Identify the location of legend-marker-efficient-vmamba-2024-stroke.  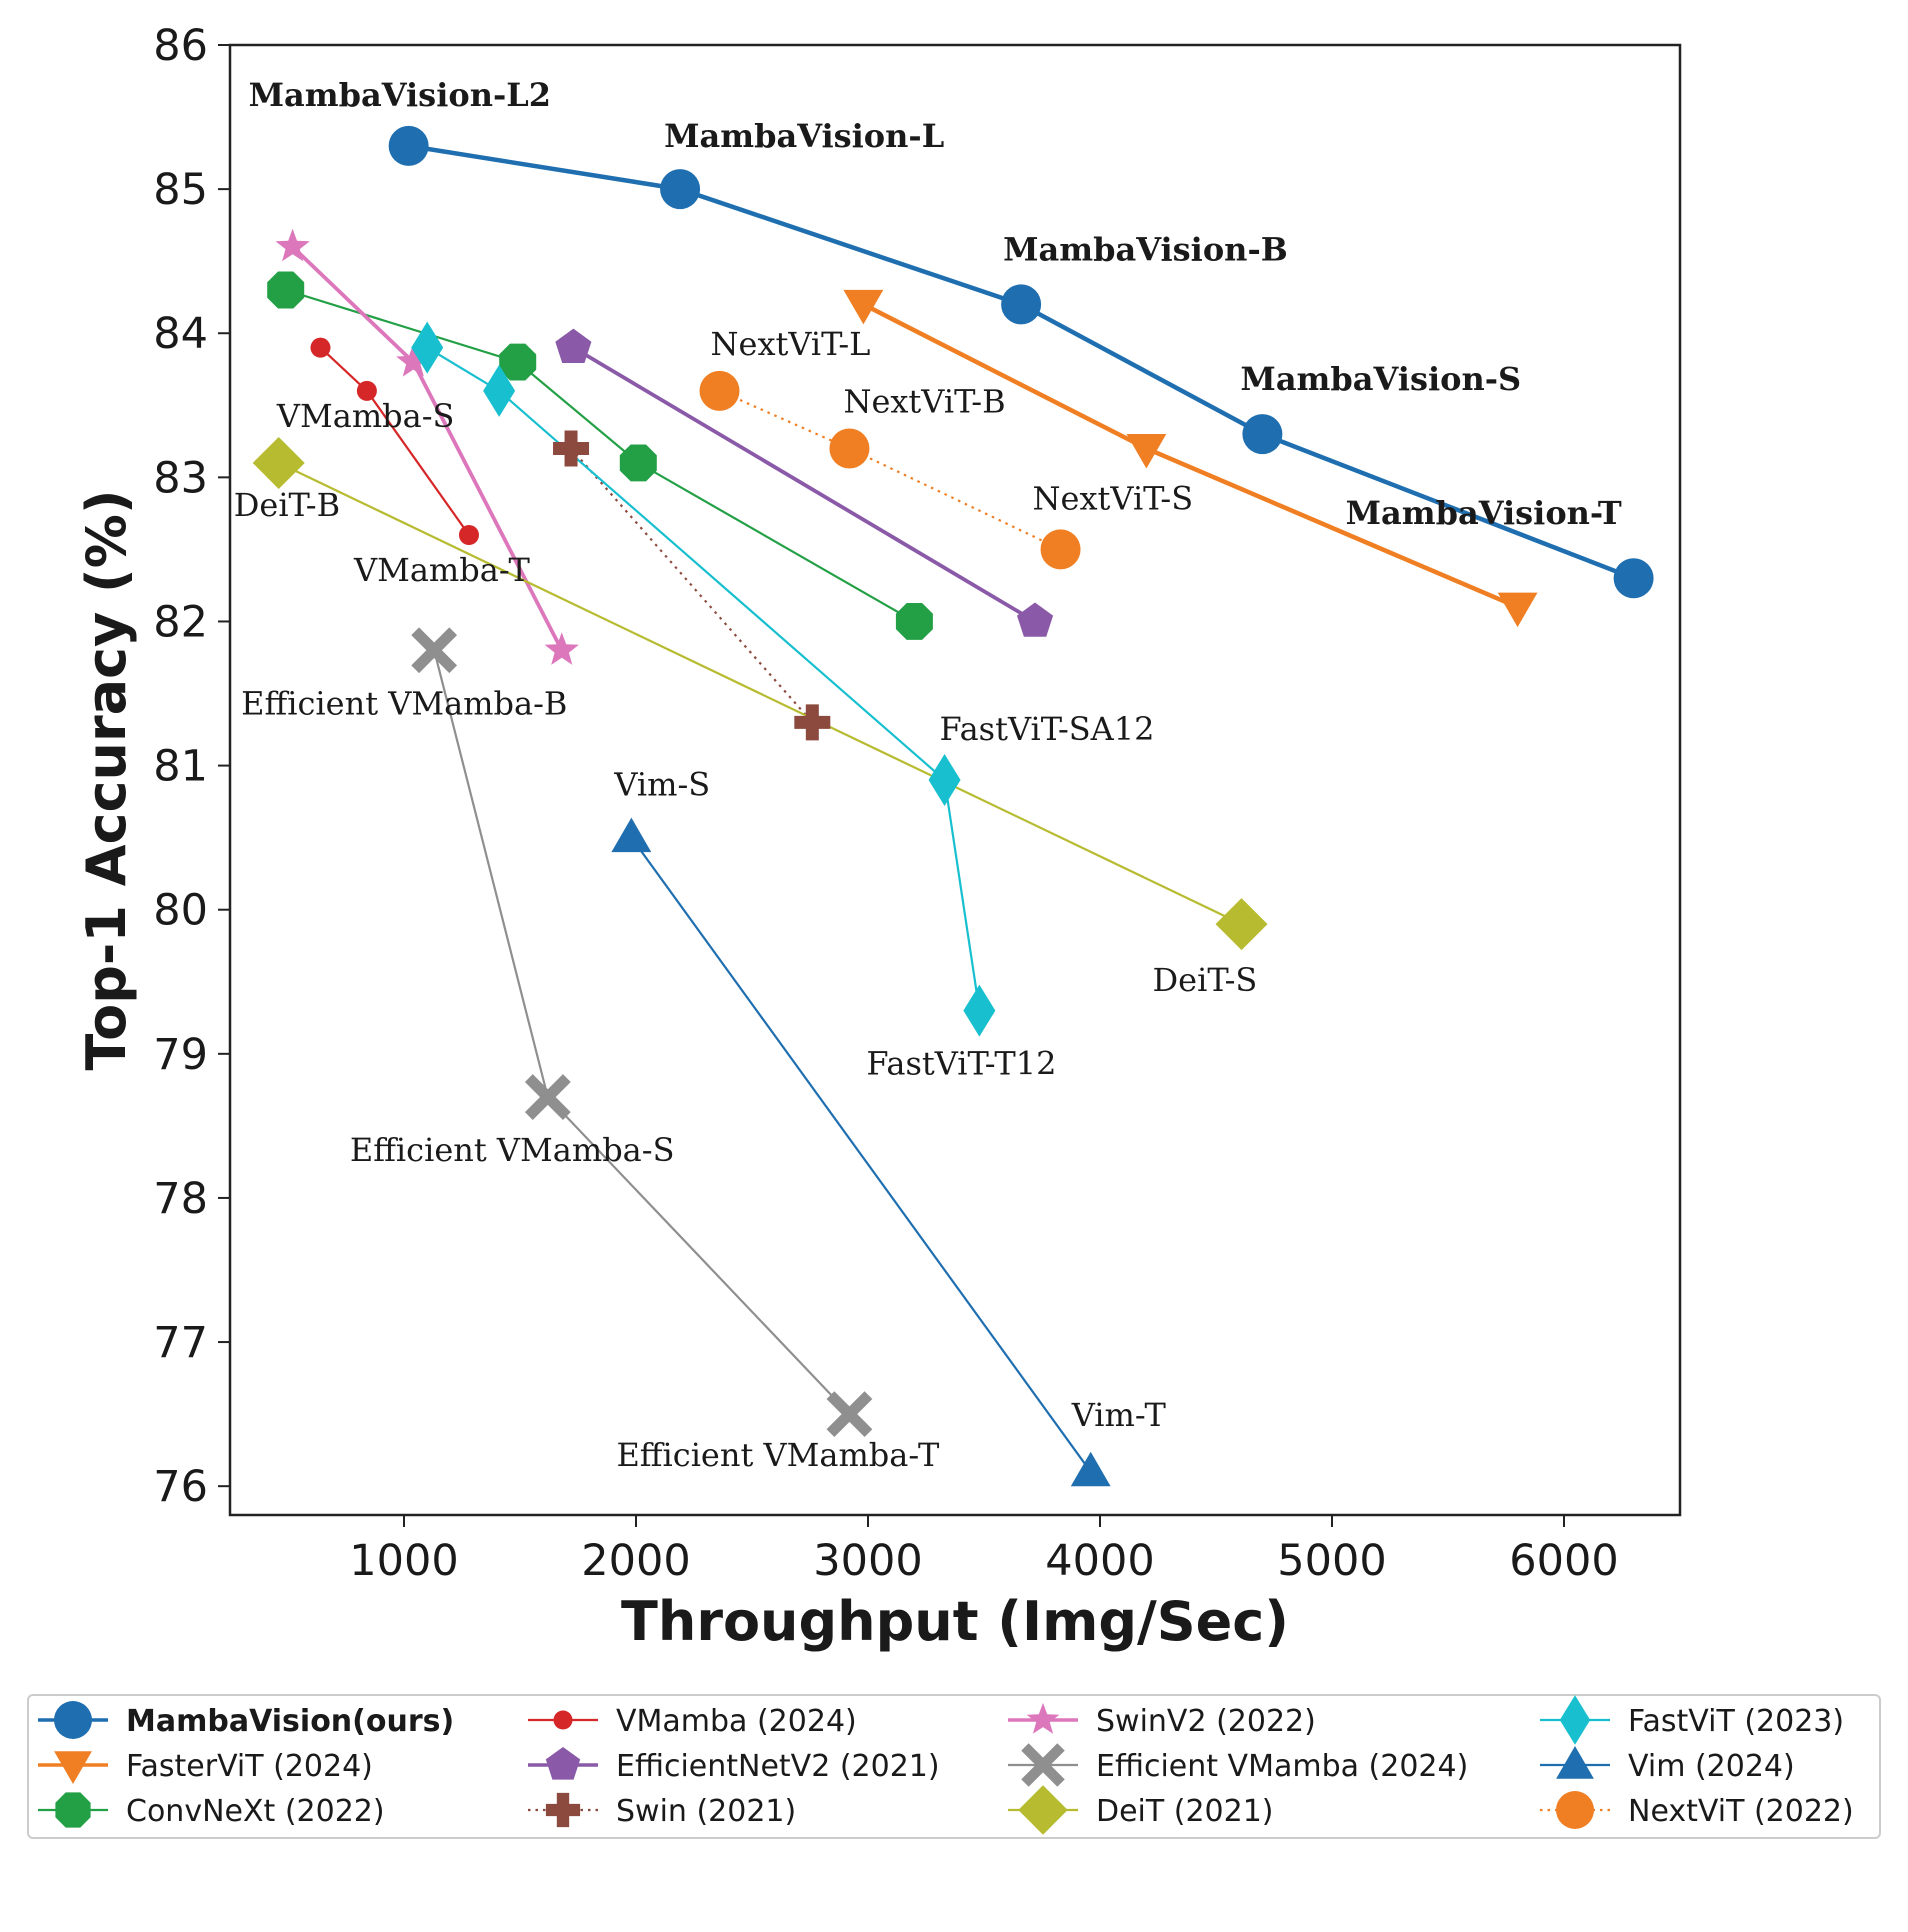
(1043, 1765).